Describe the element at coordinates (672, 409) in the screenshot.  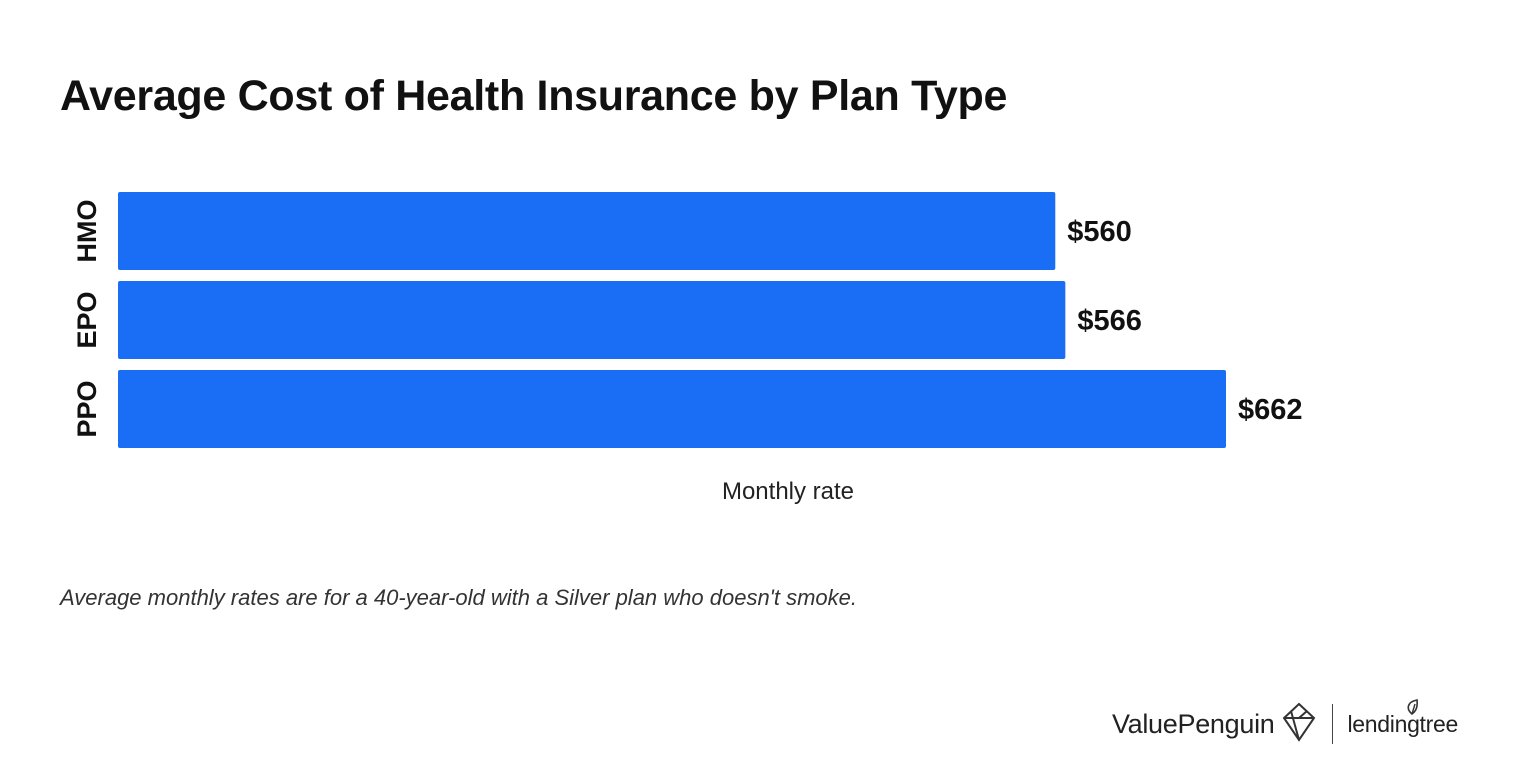
I see `bar-ppo` at that location.